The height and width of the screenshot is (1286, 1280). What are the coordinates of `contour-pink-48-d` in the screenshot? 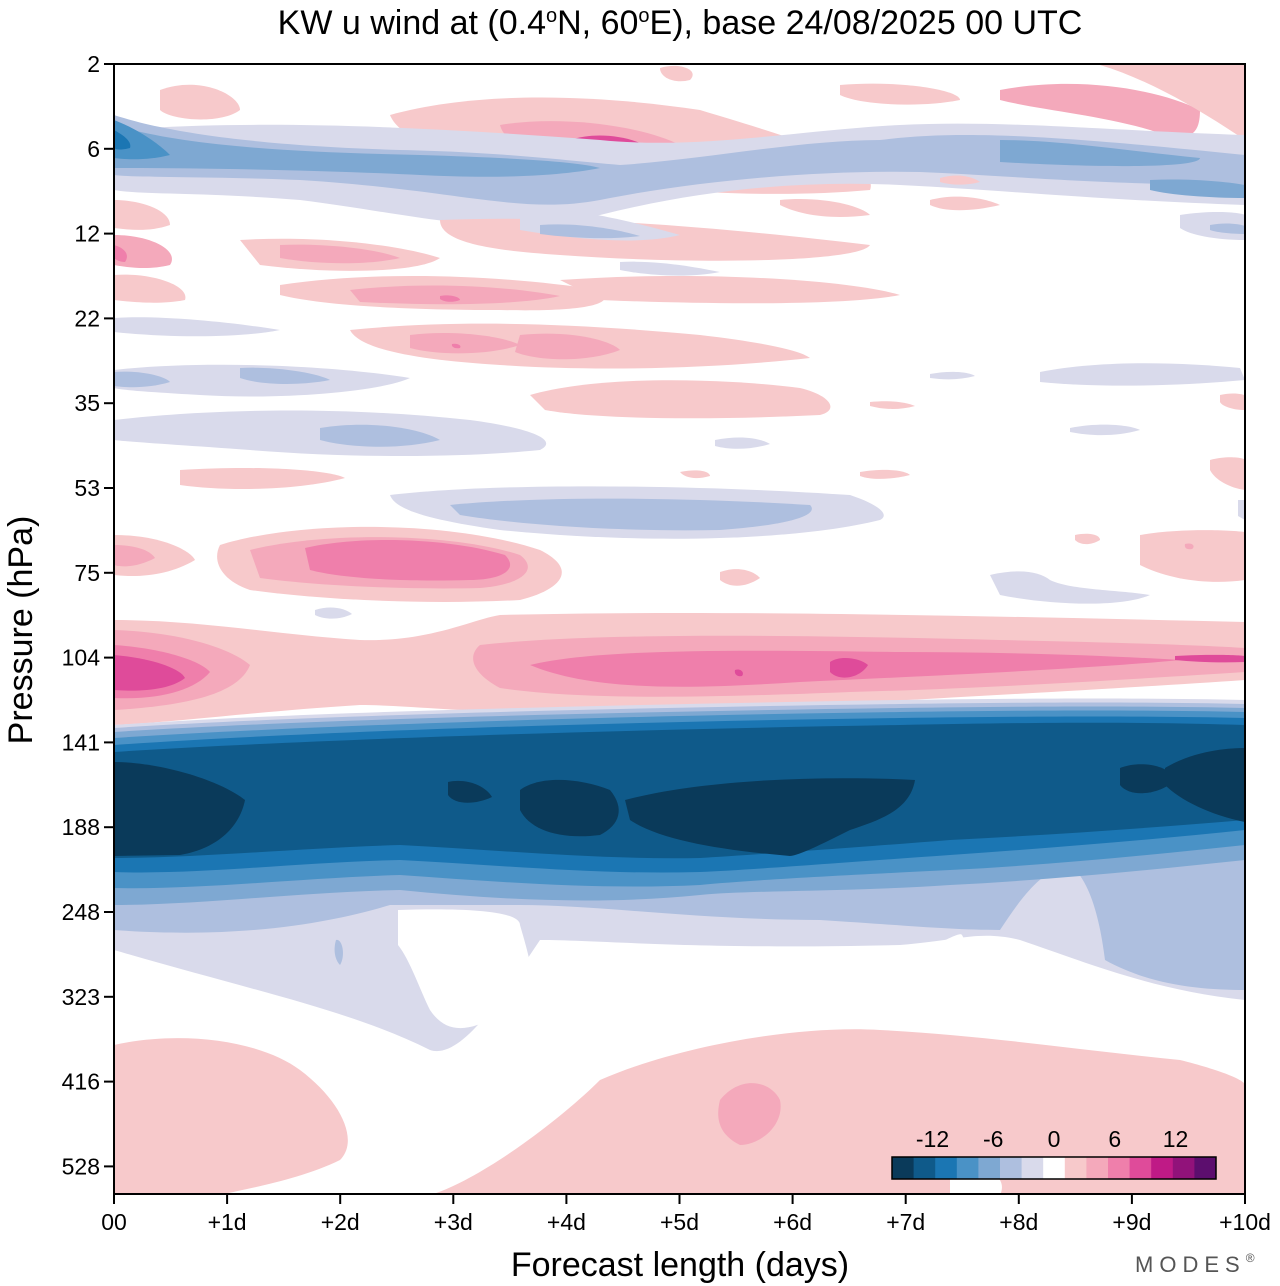 It's located at (1227, 473).